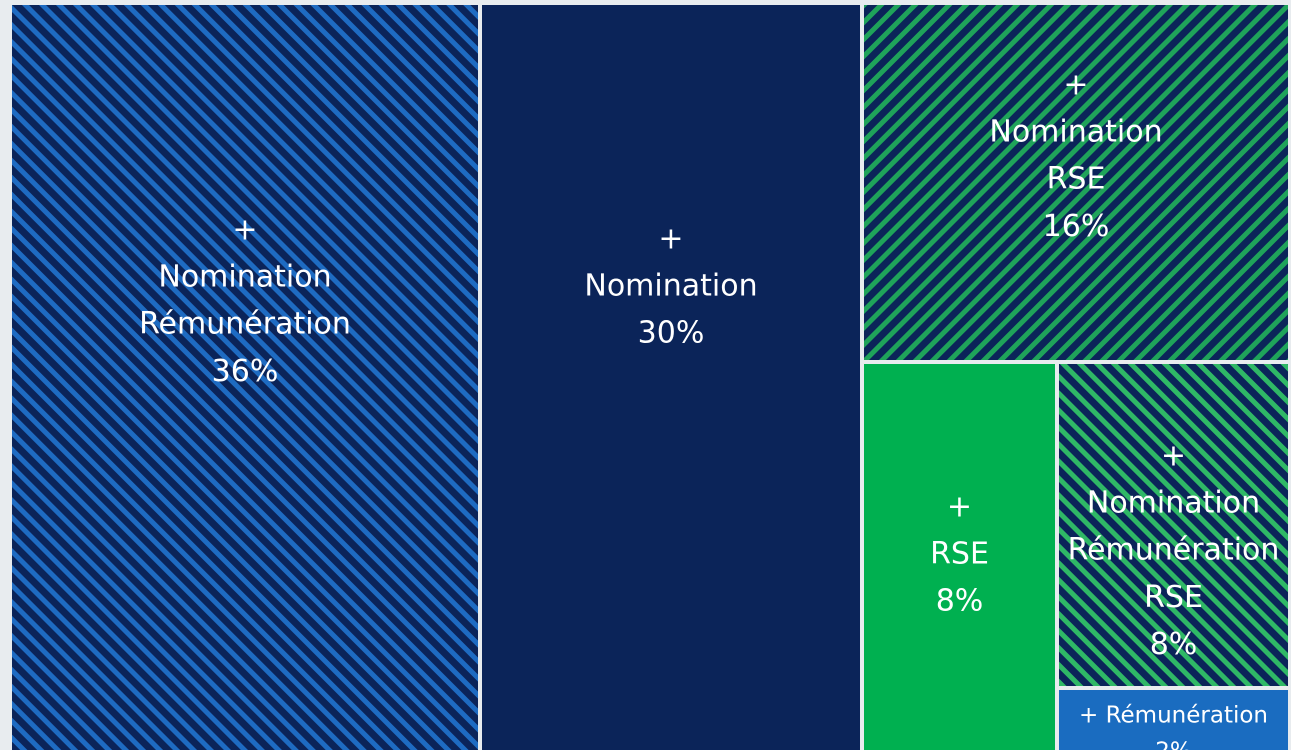 The height and width of the screenshot is (750, 1291). I want to click on value-label: 30%, so click(671, 333).